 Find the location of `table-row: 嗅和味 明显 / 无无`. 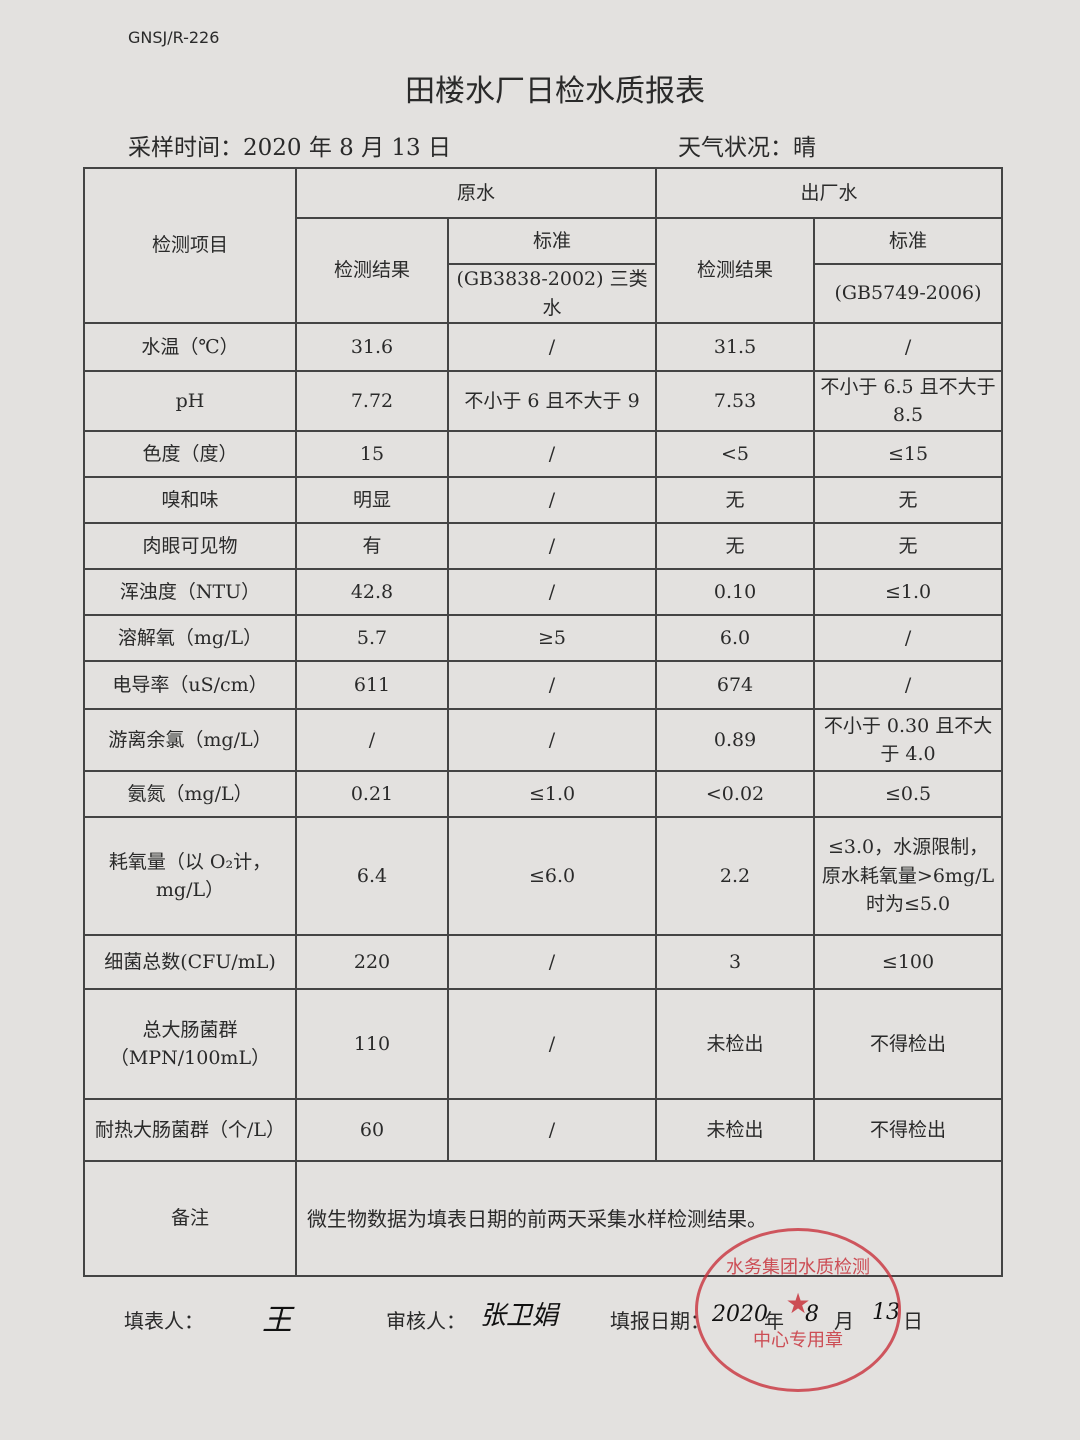

table-row: 嗅和味 明显 / 无无 is located at coordinates (543, 500).